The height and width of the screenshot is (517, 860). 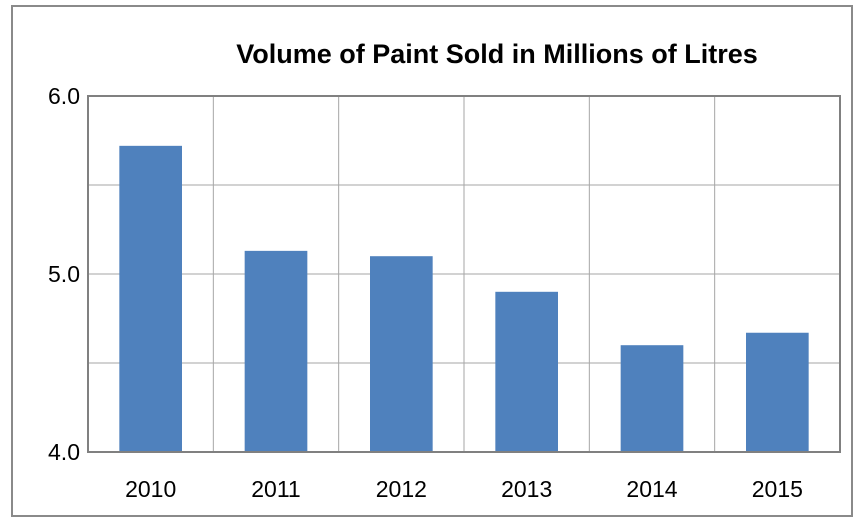 I want to click on bar-2010, so click(x=150, y=298).